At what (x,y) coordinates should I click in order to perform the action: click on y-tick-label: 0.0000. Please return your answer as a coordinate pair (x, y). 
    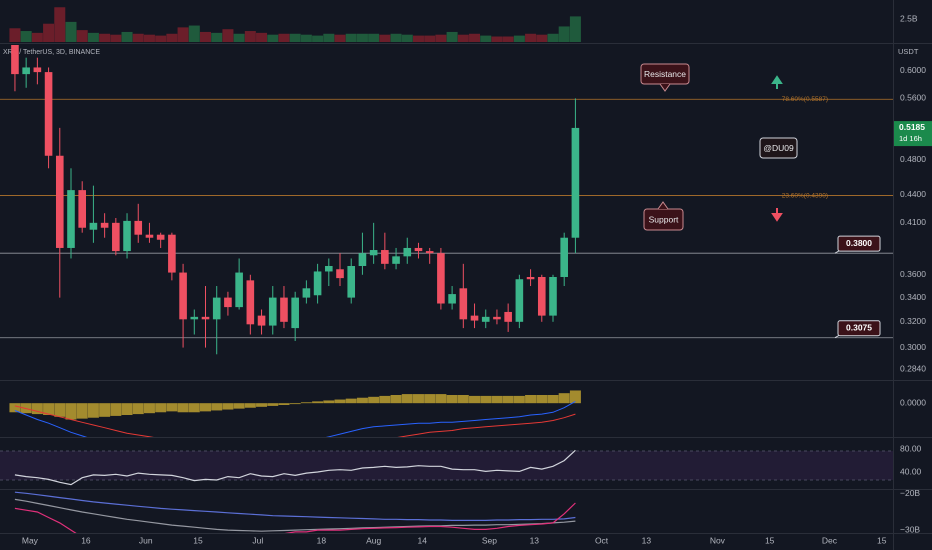
    Looking at the image, I should click on (913, 402).